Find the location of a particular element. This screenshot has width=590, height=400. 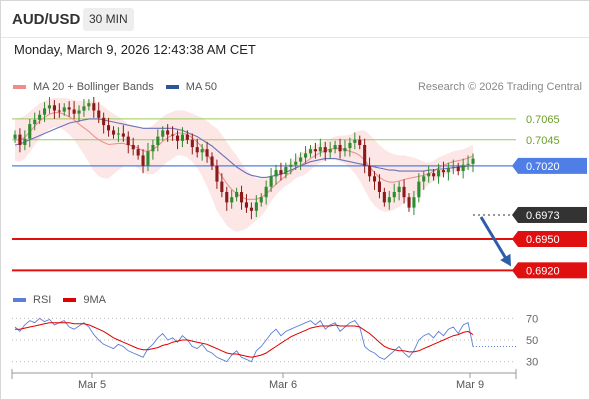

projection is located at coordinates (495, 241).